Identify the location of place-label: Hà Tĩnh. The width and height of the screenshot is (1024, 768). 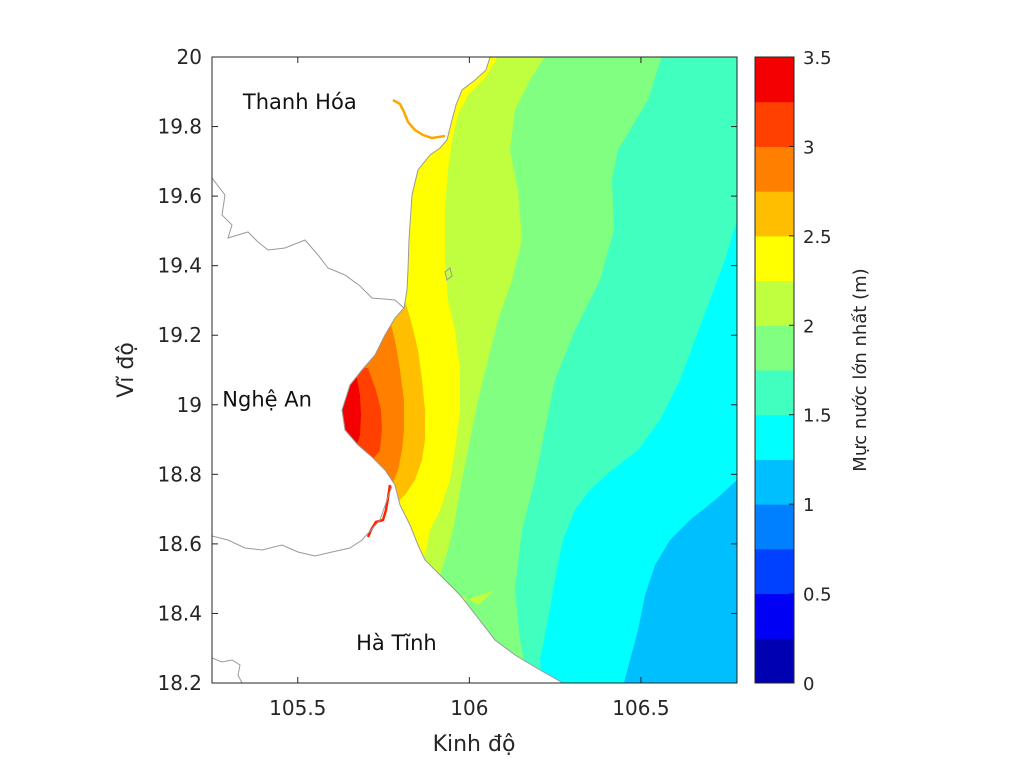
(396, 643).